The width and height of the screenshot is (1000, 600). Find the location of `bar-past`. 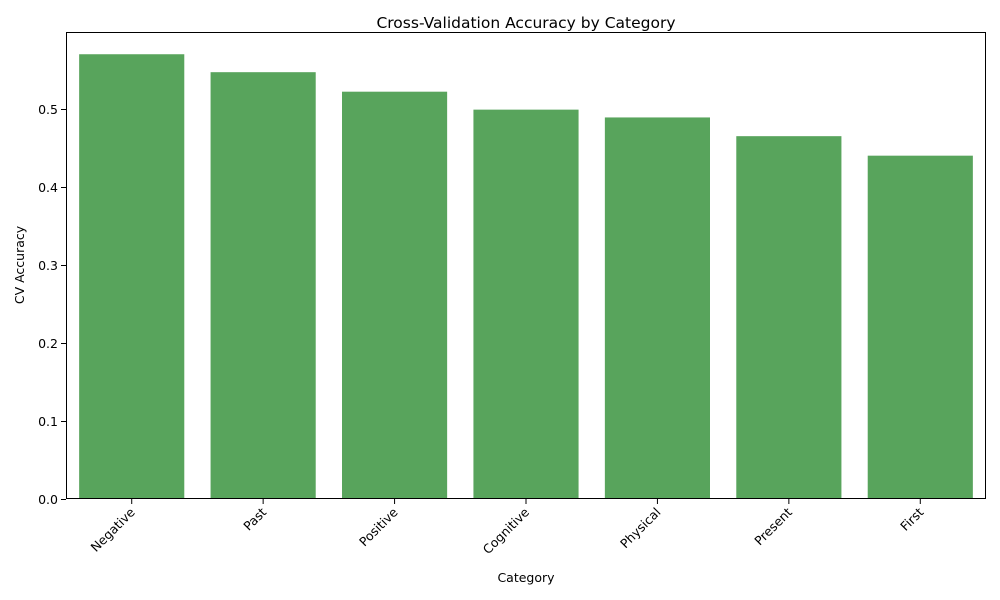

bar-past is located at coordinates (263, 285).